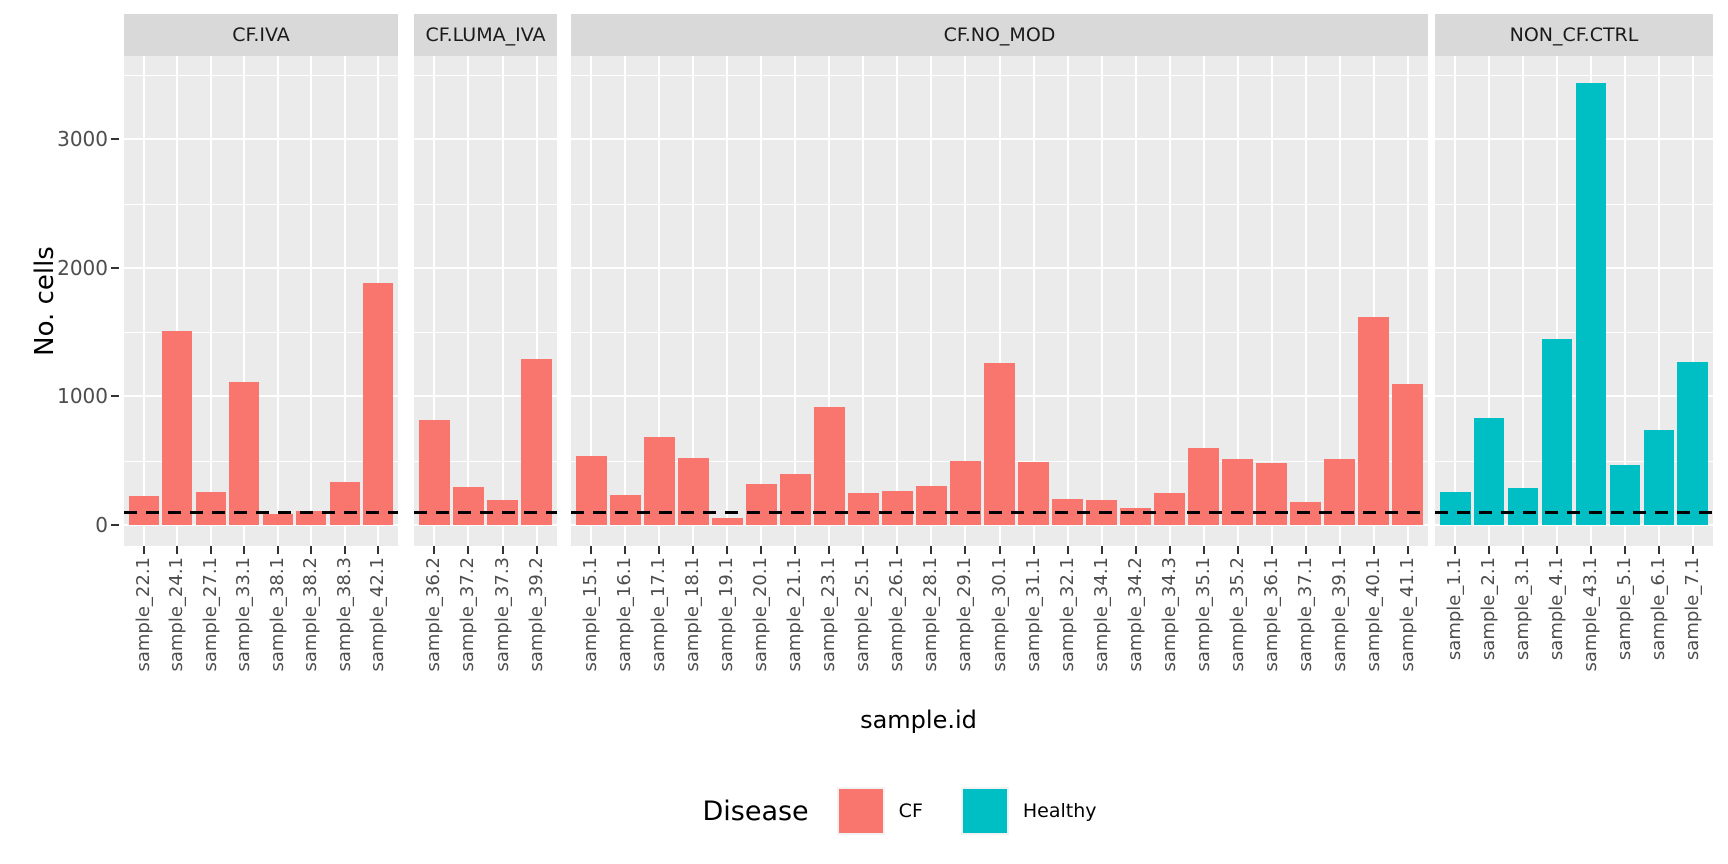 This screenshot has width=1728, height=864. What do you see at coordinates (277, 614) in the screenshot?
I see `x-tick-label: sample_38.1` at bounding box center [277, 614].